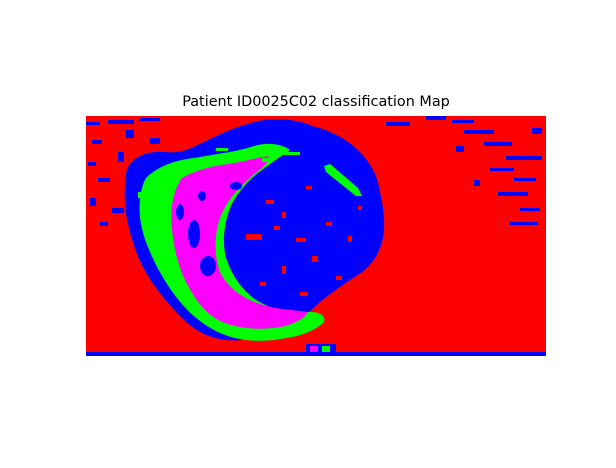 Image resolution: width=616 pixels, height=468 pixels. I want to click on map-bottom-blob, so click(321, 350).